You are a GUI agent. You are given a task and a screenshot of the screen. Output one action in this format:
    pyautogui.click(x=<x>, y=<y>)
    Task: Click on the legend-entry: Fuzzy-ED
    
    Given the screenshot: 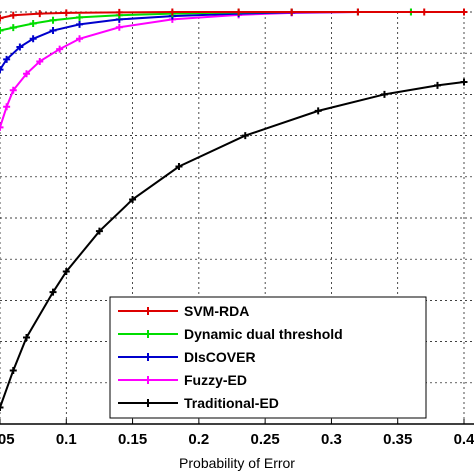 What is the action you would take?
    pyautogui.click(x=182, y=380)
    